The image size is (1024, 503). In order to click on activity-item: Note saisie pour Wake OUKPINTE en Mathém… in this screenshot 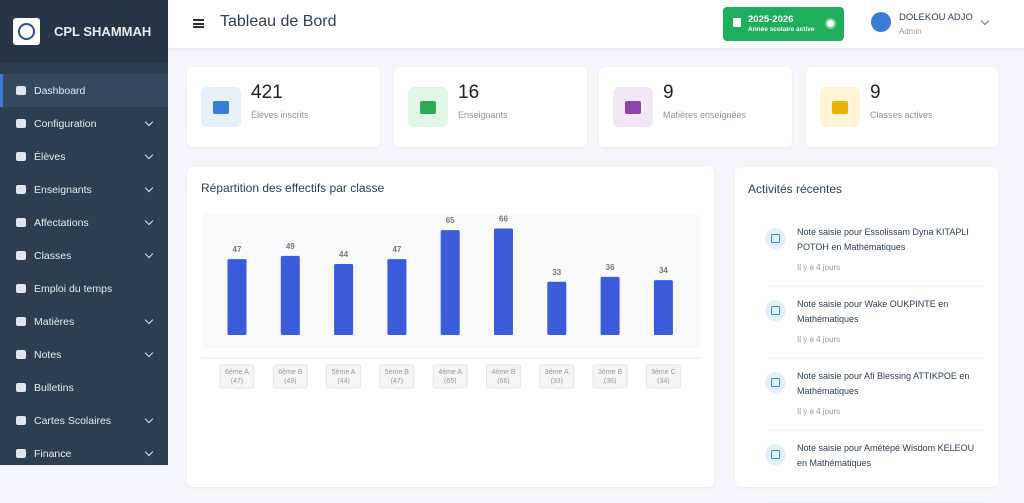, I will do `click(874, 323)`.